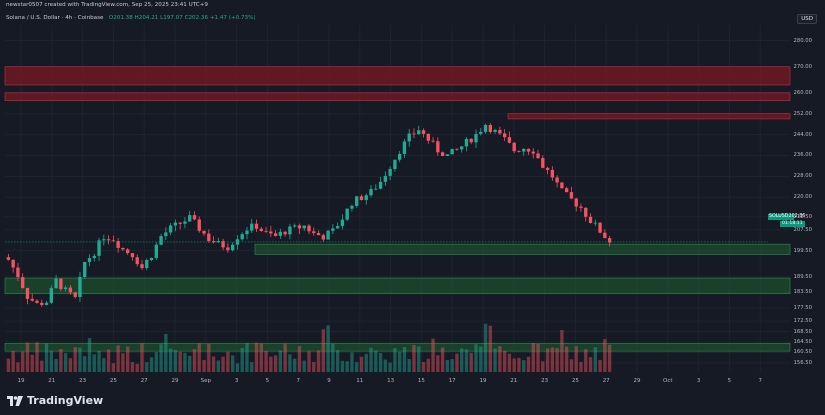  What do you see at coordinates (397, 286) in the screenshot?
I see `support-zone` at bounding box center [397, 286].